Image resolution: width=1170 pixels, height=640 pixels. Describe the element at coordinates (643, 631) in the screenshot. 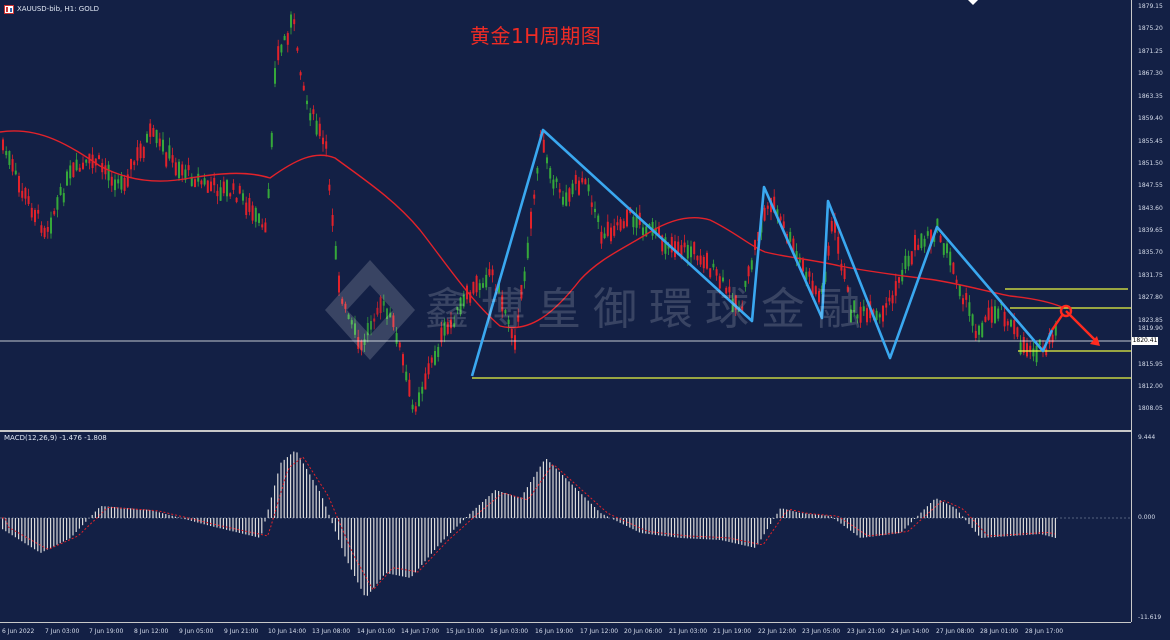

I see `time-tick: 20 Jun 06:00` at that location.